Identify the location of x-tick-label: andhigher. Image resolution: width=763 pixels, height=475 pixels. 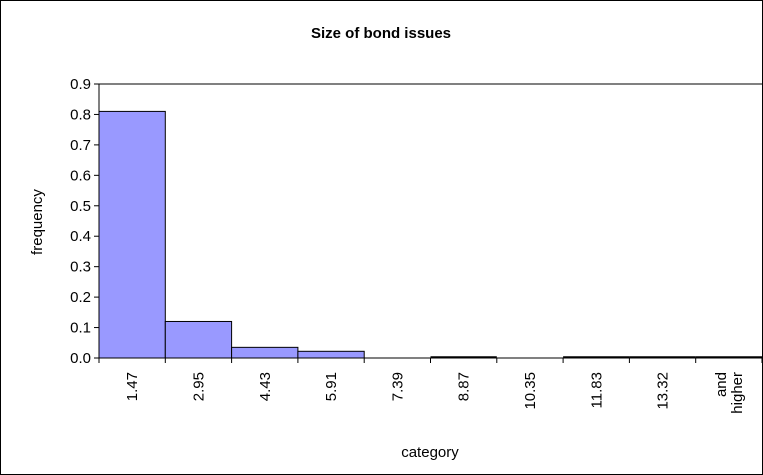
(729, 393).